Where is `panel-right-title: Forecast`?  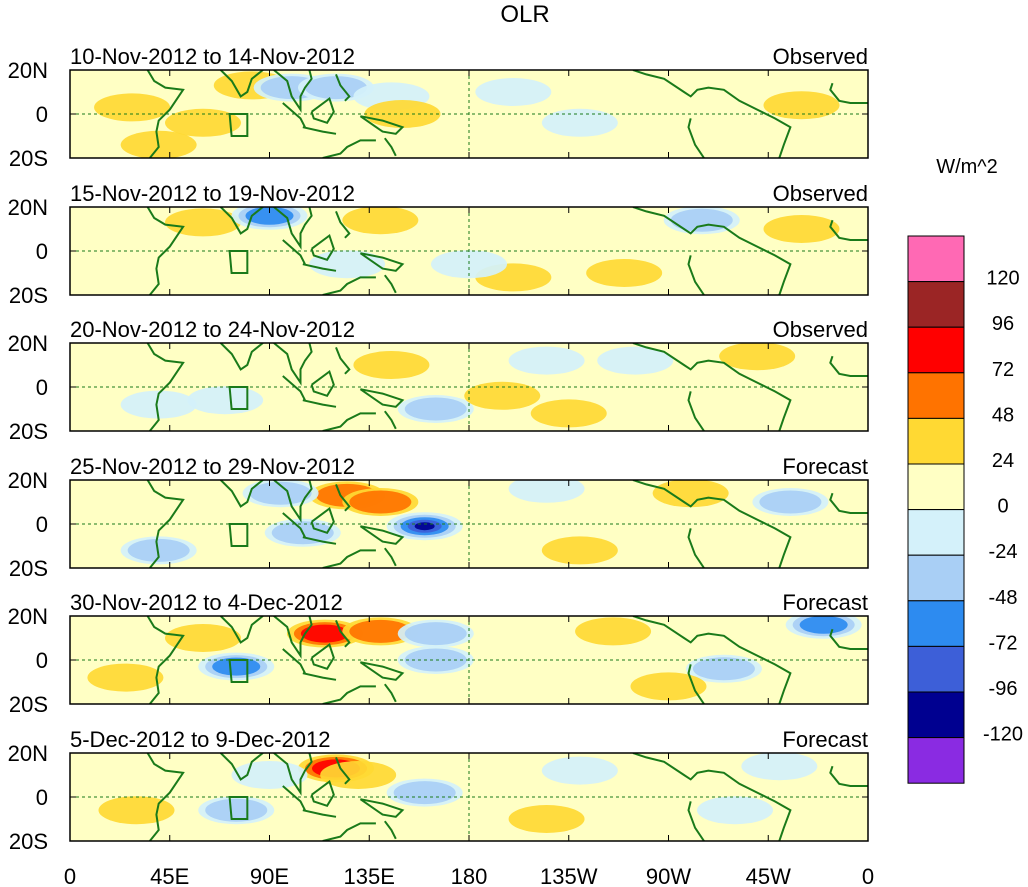
panel-right-title: Forecast is located at coordinates (825, 602).